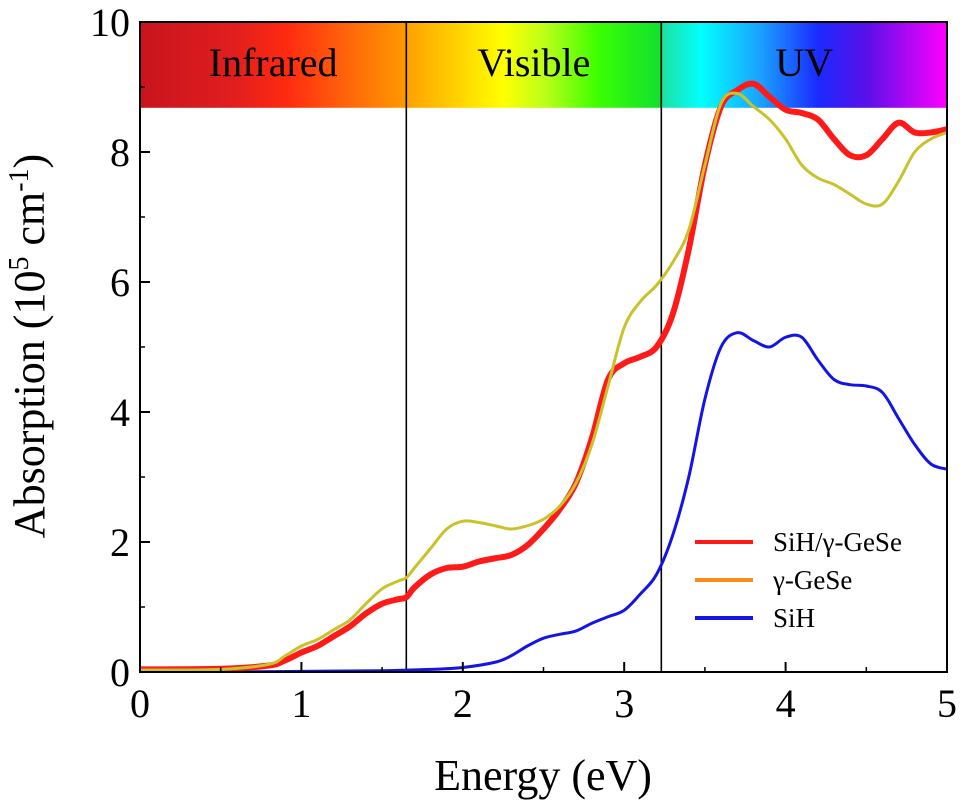  What do you see at coordinates (29, 405) in the screenshot?
I see `y-axis-title-text: Absorption (10` at bounding box center [29, 405].